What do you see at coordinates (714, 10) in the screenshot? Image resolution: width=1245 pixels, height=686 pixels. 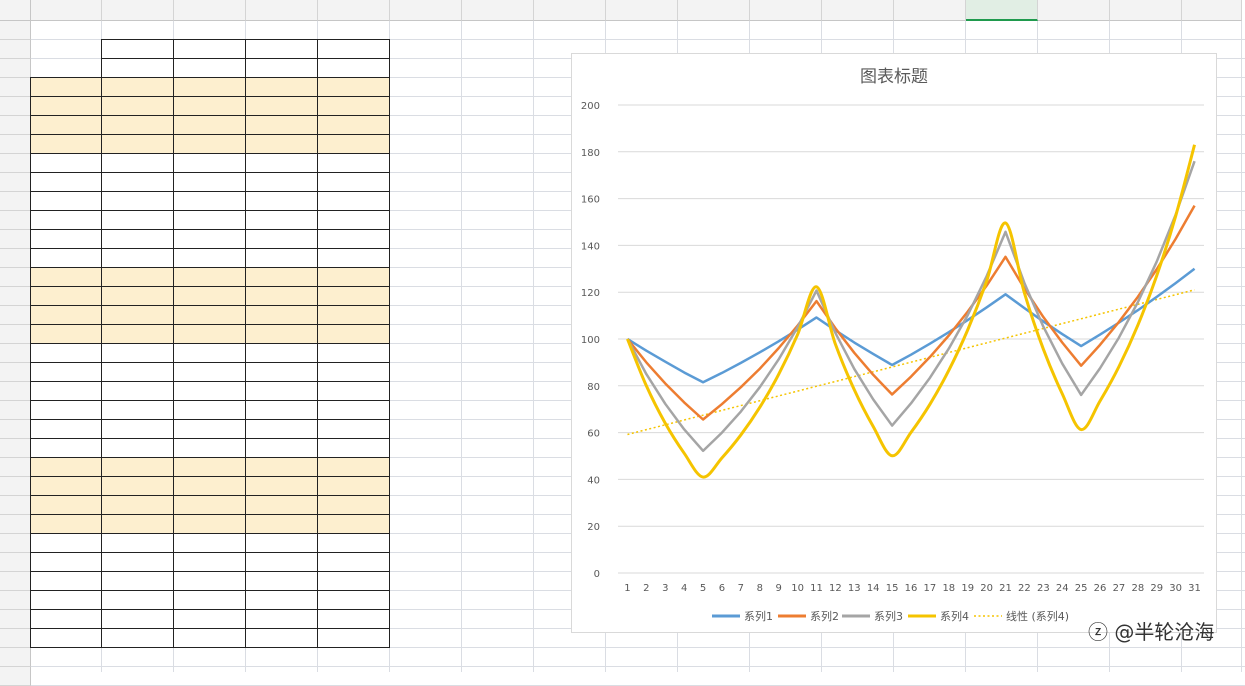 I see `column-header-j` at bounding box center [714, 10].